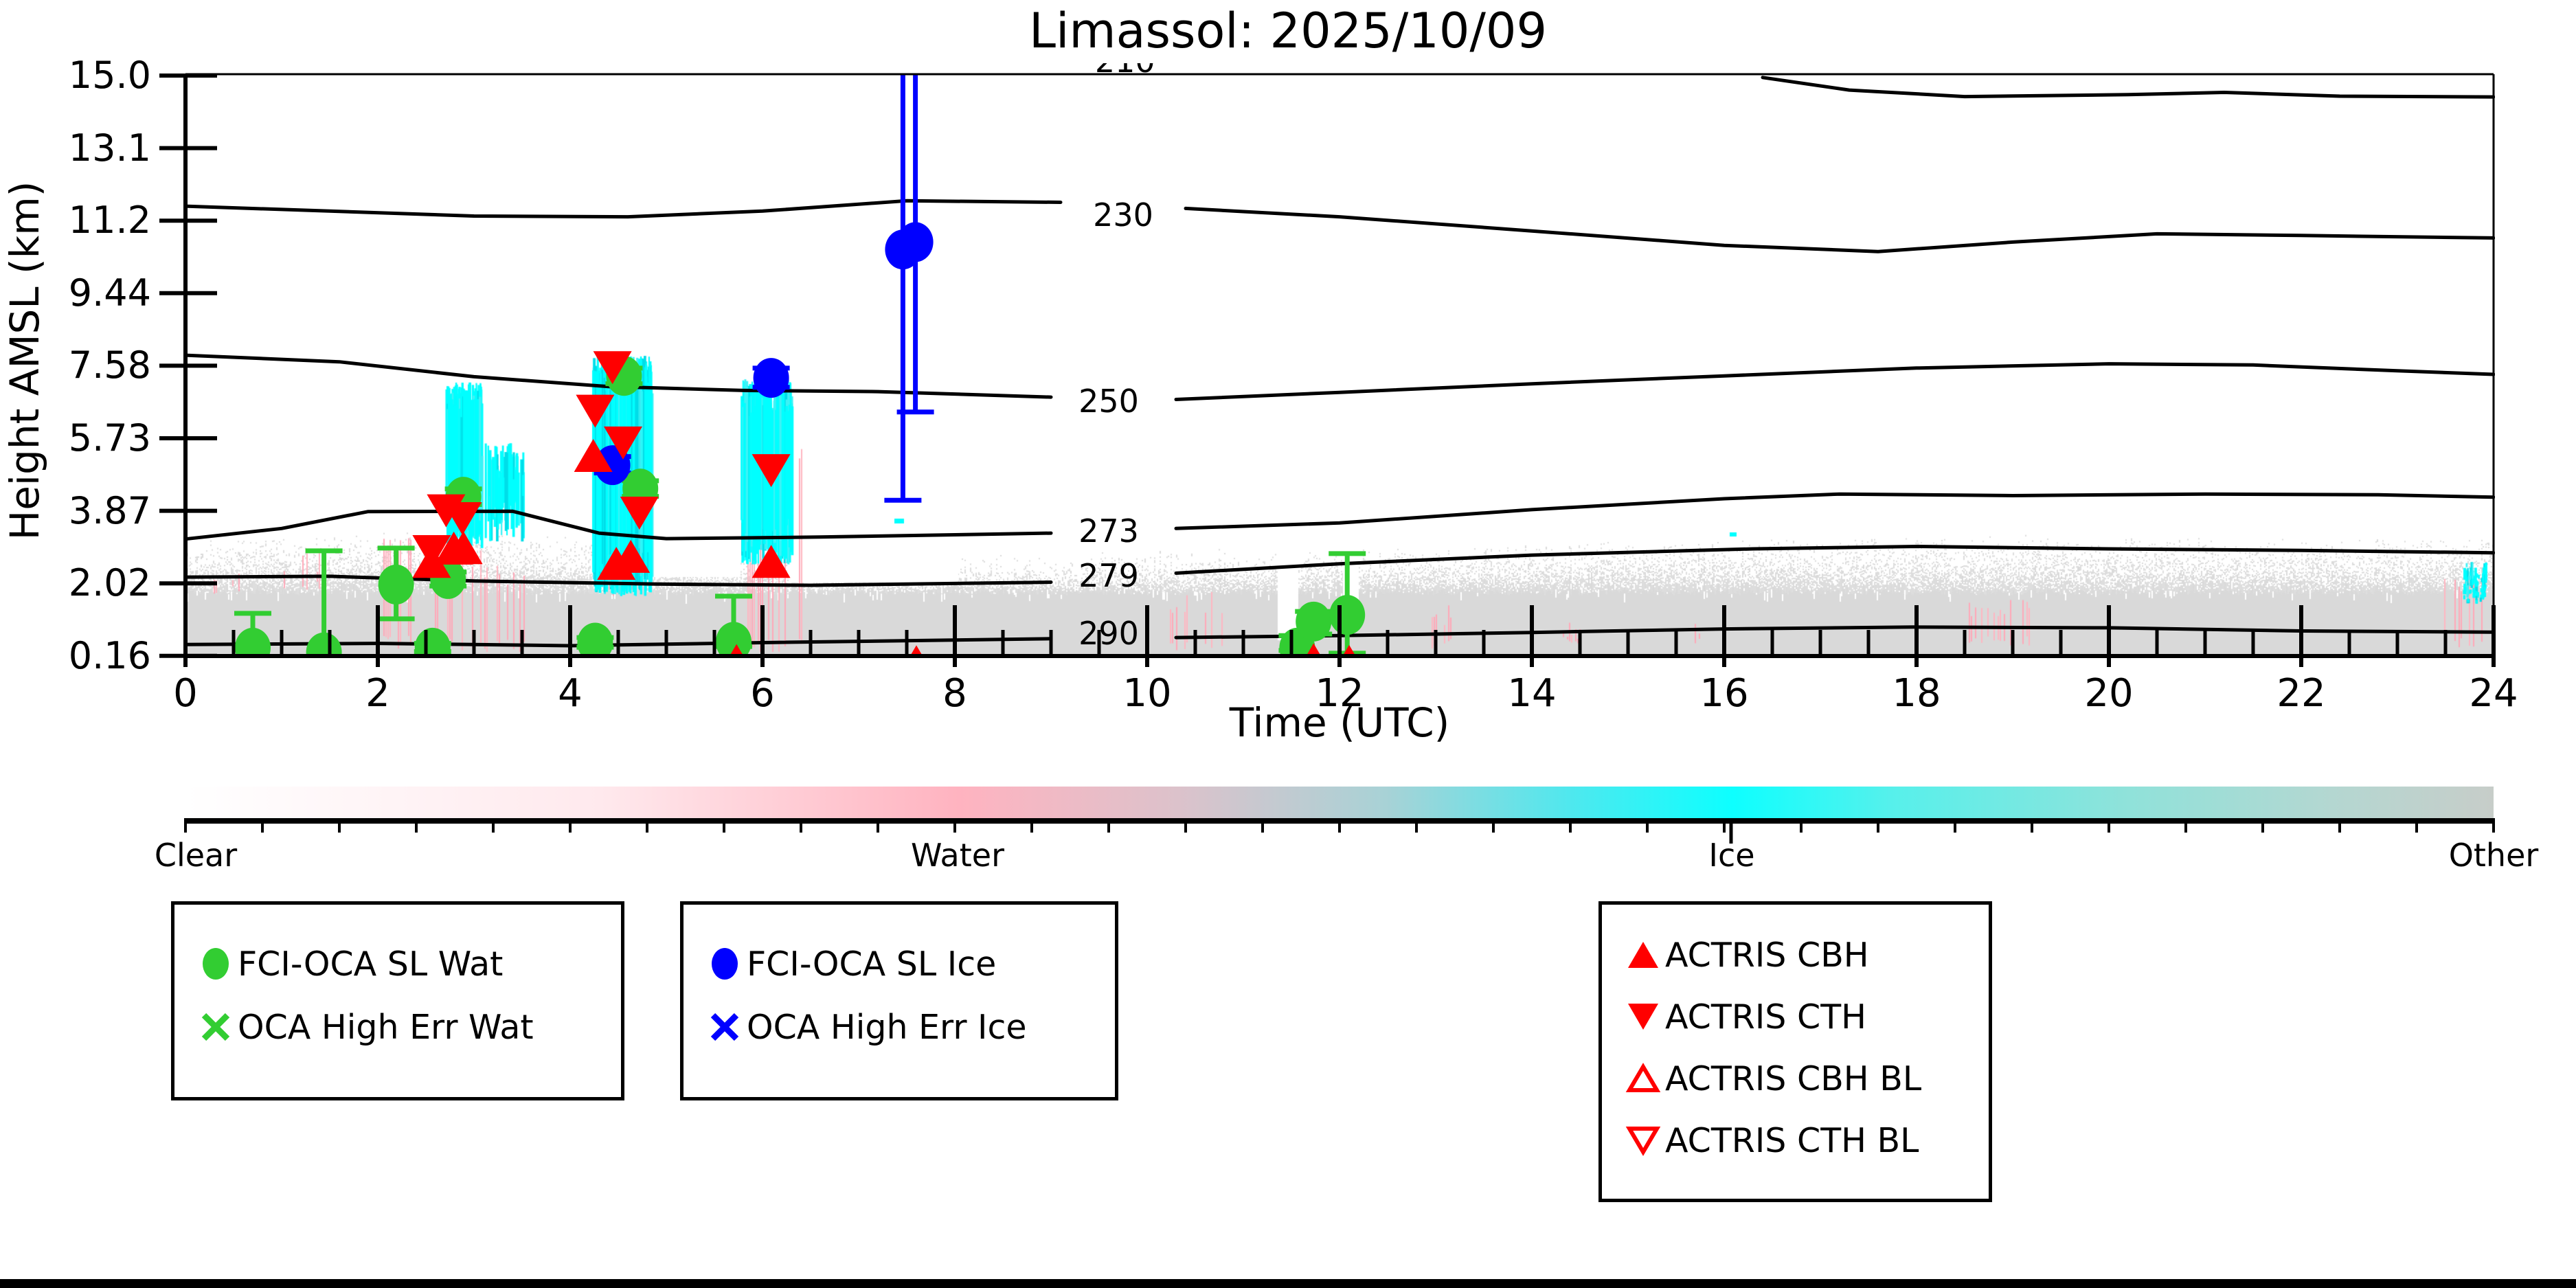 This screenshot has width=2576, height=1288. Describe the element at coordinates (371, 964) in the screenshot. I see `legend-label: FCI-OCA SL Wat` at that location.